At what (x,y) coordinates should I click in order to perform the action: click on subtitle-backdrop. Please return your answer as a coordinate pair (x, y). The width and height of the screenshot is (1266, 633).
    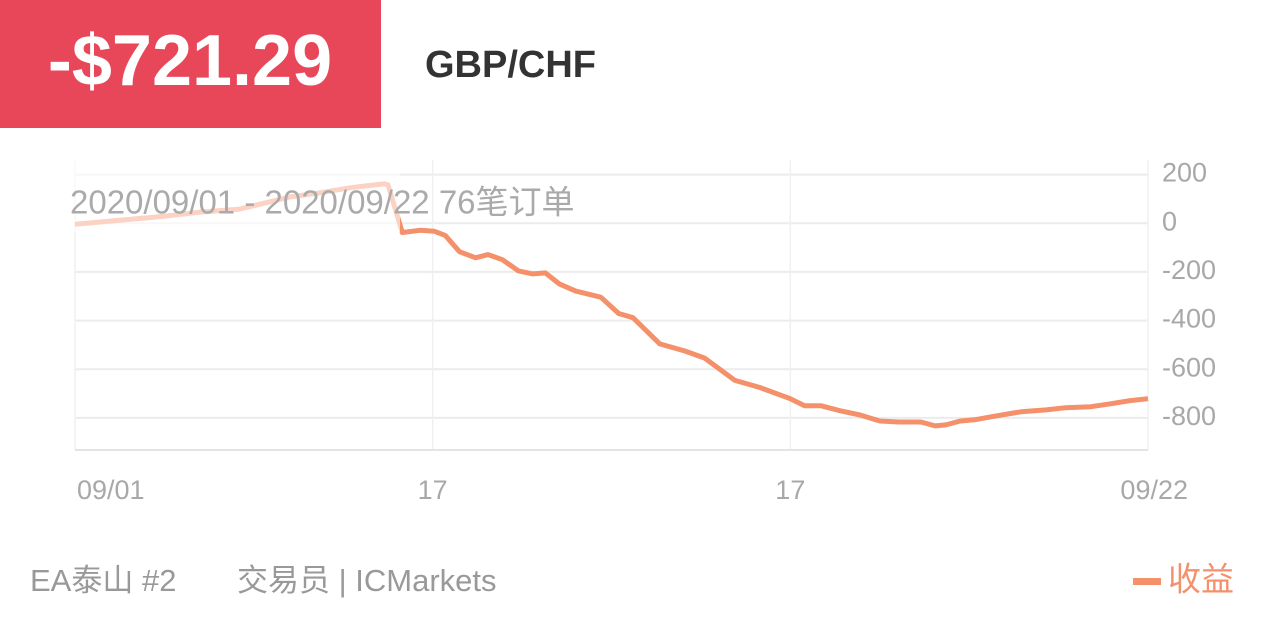
    Looking at the image, I should click on (234, 196).